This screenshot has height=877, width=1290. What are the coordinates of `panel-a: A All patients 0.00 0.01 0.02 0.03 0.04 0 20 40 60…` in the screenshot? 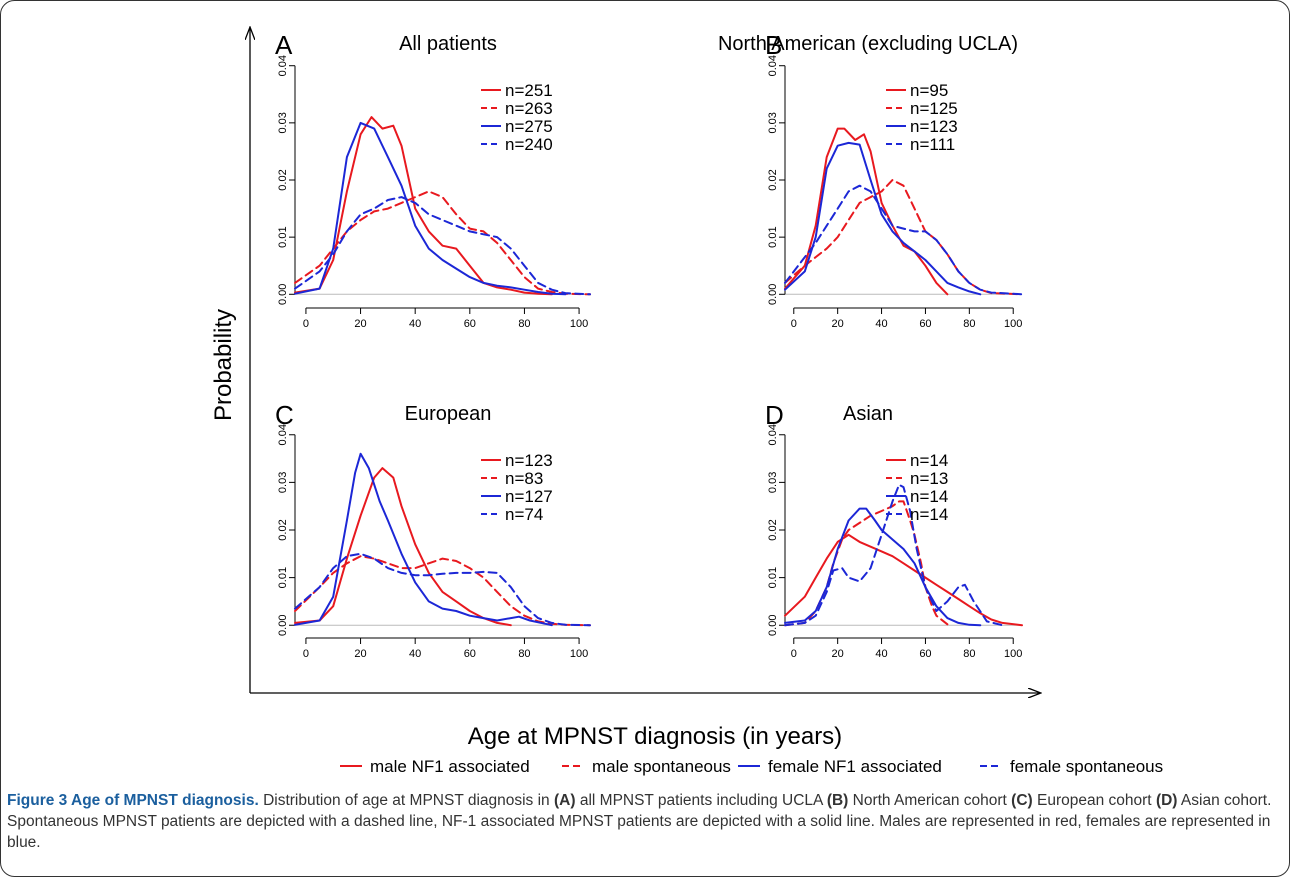 It's located at (433, 180).